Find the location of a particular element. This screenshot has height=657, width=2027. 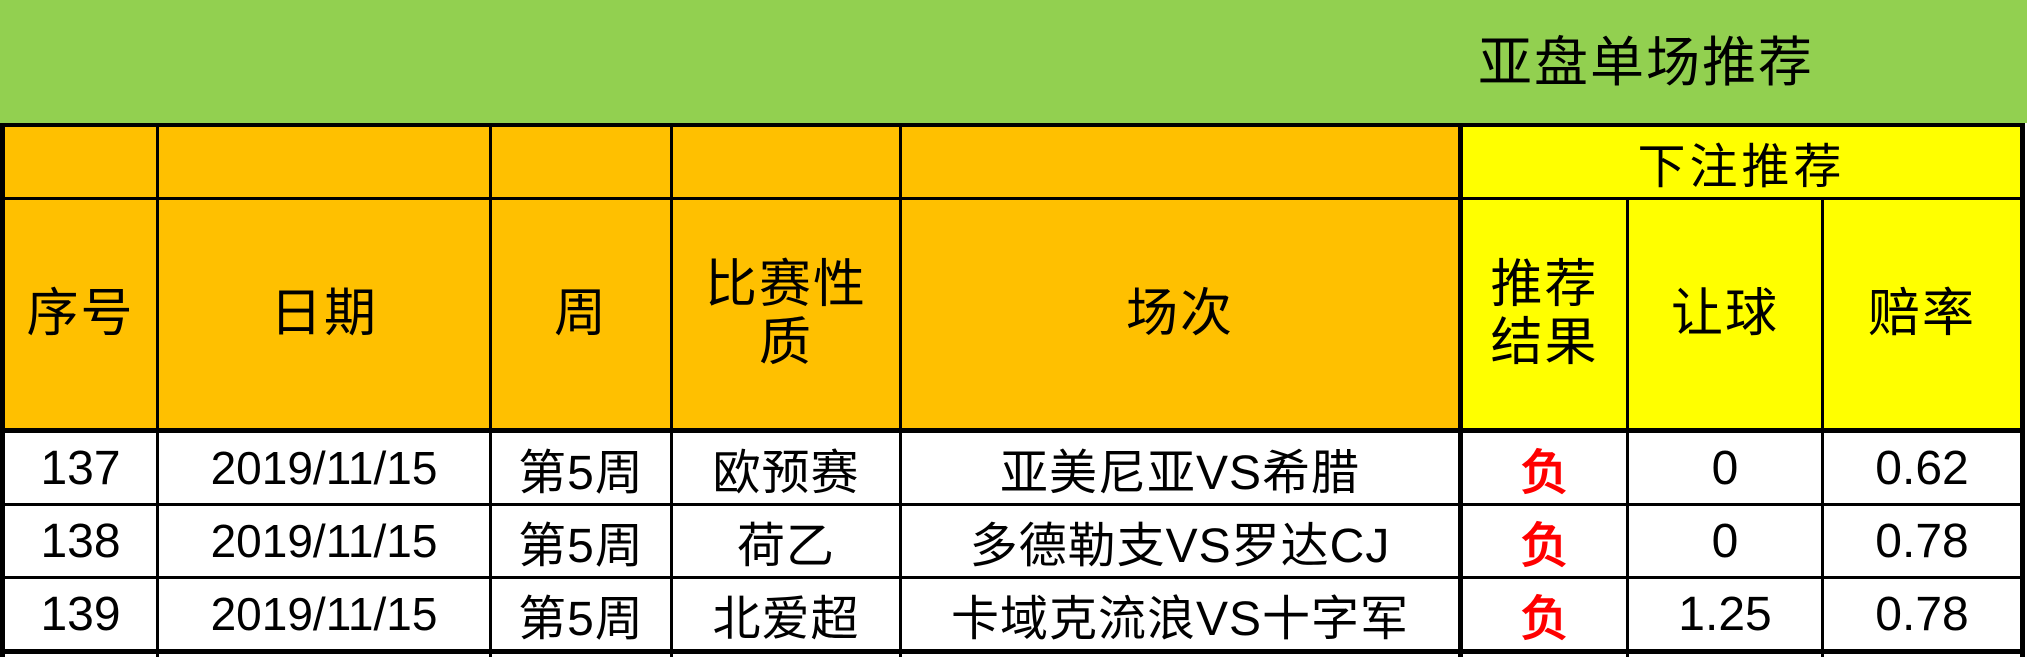

column-header-result-label: 推荐结果 is located at coordinates (1544, 313).